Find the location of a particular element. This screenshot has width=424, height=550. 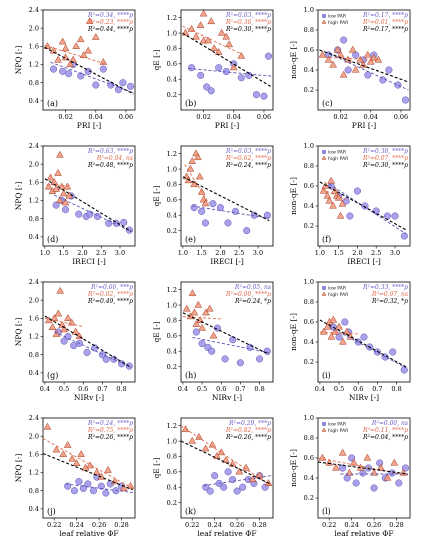

x-tick-label: 0.04 is located at coordinates (96, 117).